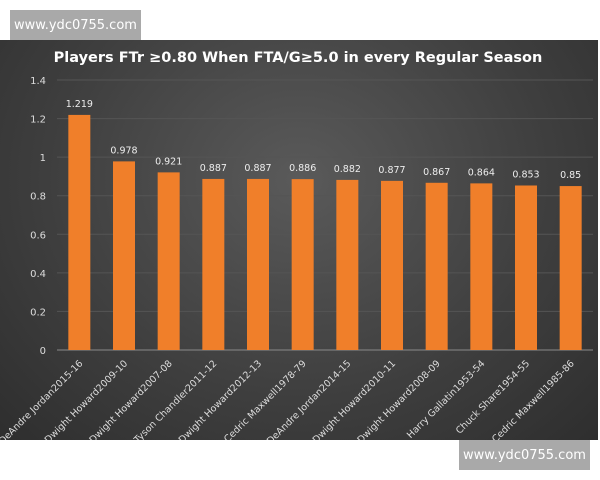 The width and height of the screenshot is (600, 480). Describe the element at coordinates (391, 170) in the screenshot. I see `data-label: 0.877` at that location.